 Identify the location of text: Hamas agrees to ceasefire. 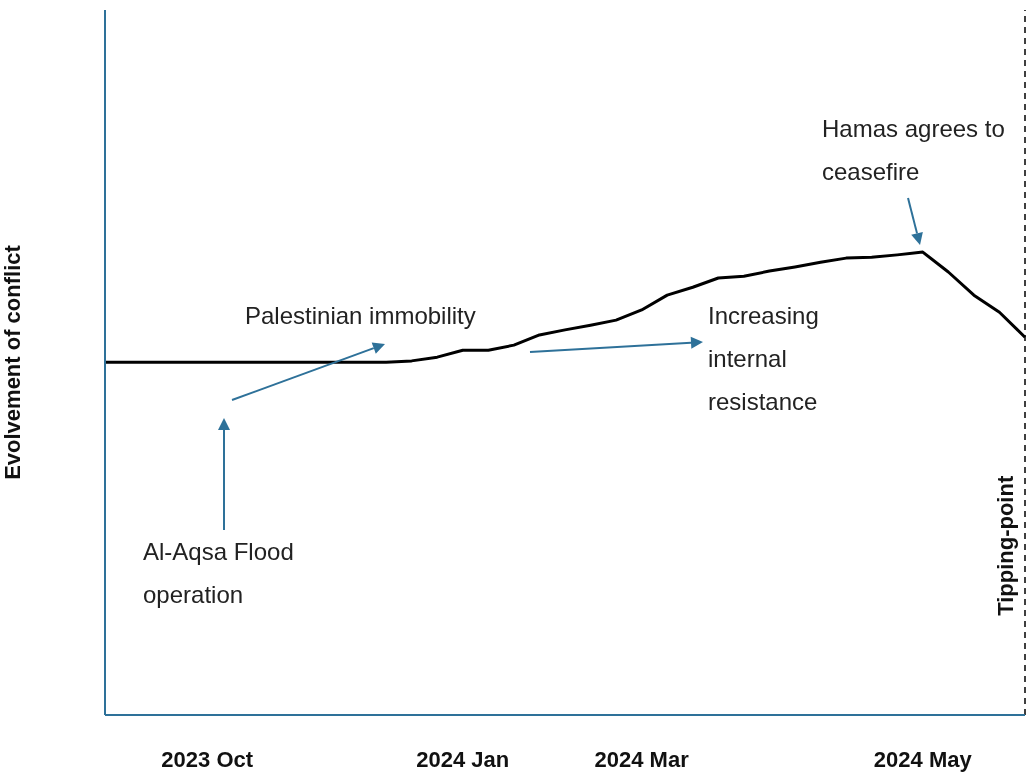
(914, 150).